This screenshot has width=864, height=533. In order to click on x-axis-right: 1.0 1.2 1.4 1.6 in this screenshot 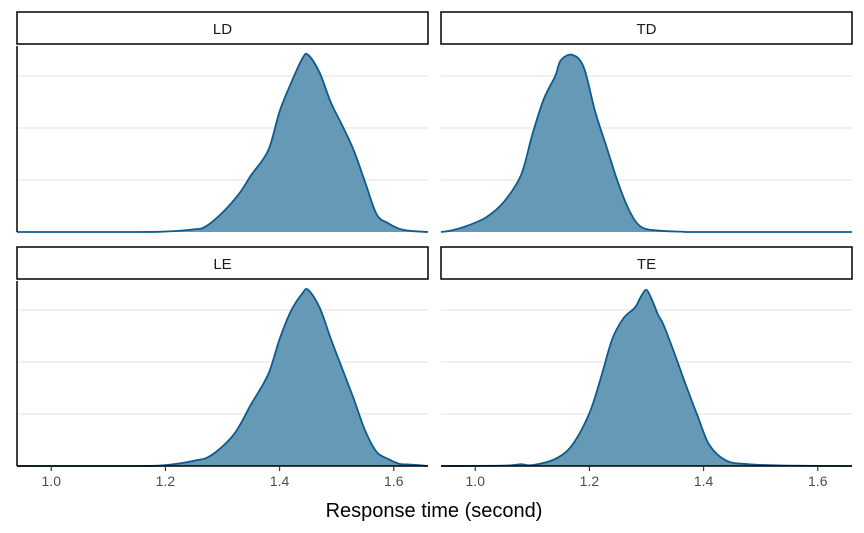, I will do `click(647, 477)`.